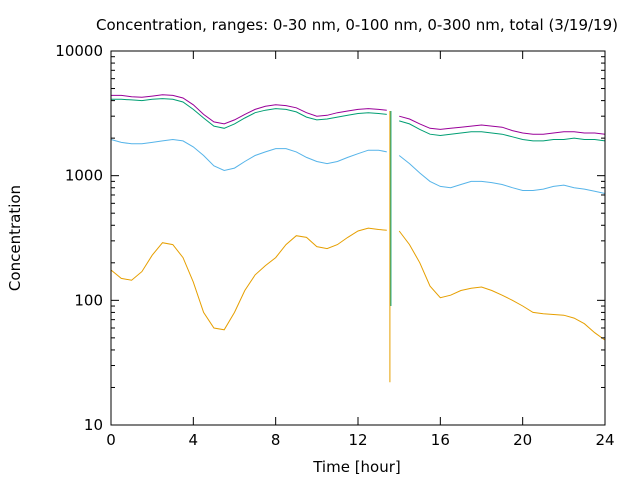 This screenshot has height=485, width=640. Describe the element at coordinates (356, 467) in the screenshot. I see `x-axis-label: Time [hour]` at that location.